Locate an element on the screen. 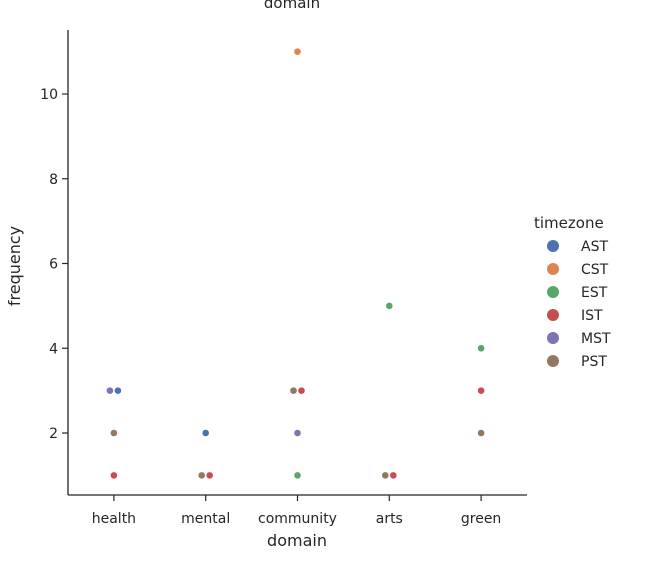 This screenshot has width=653, height=573. y-axis-label: frequency is located at coordinates (14, 266).